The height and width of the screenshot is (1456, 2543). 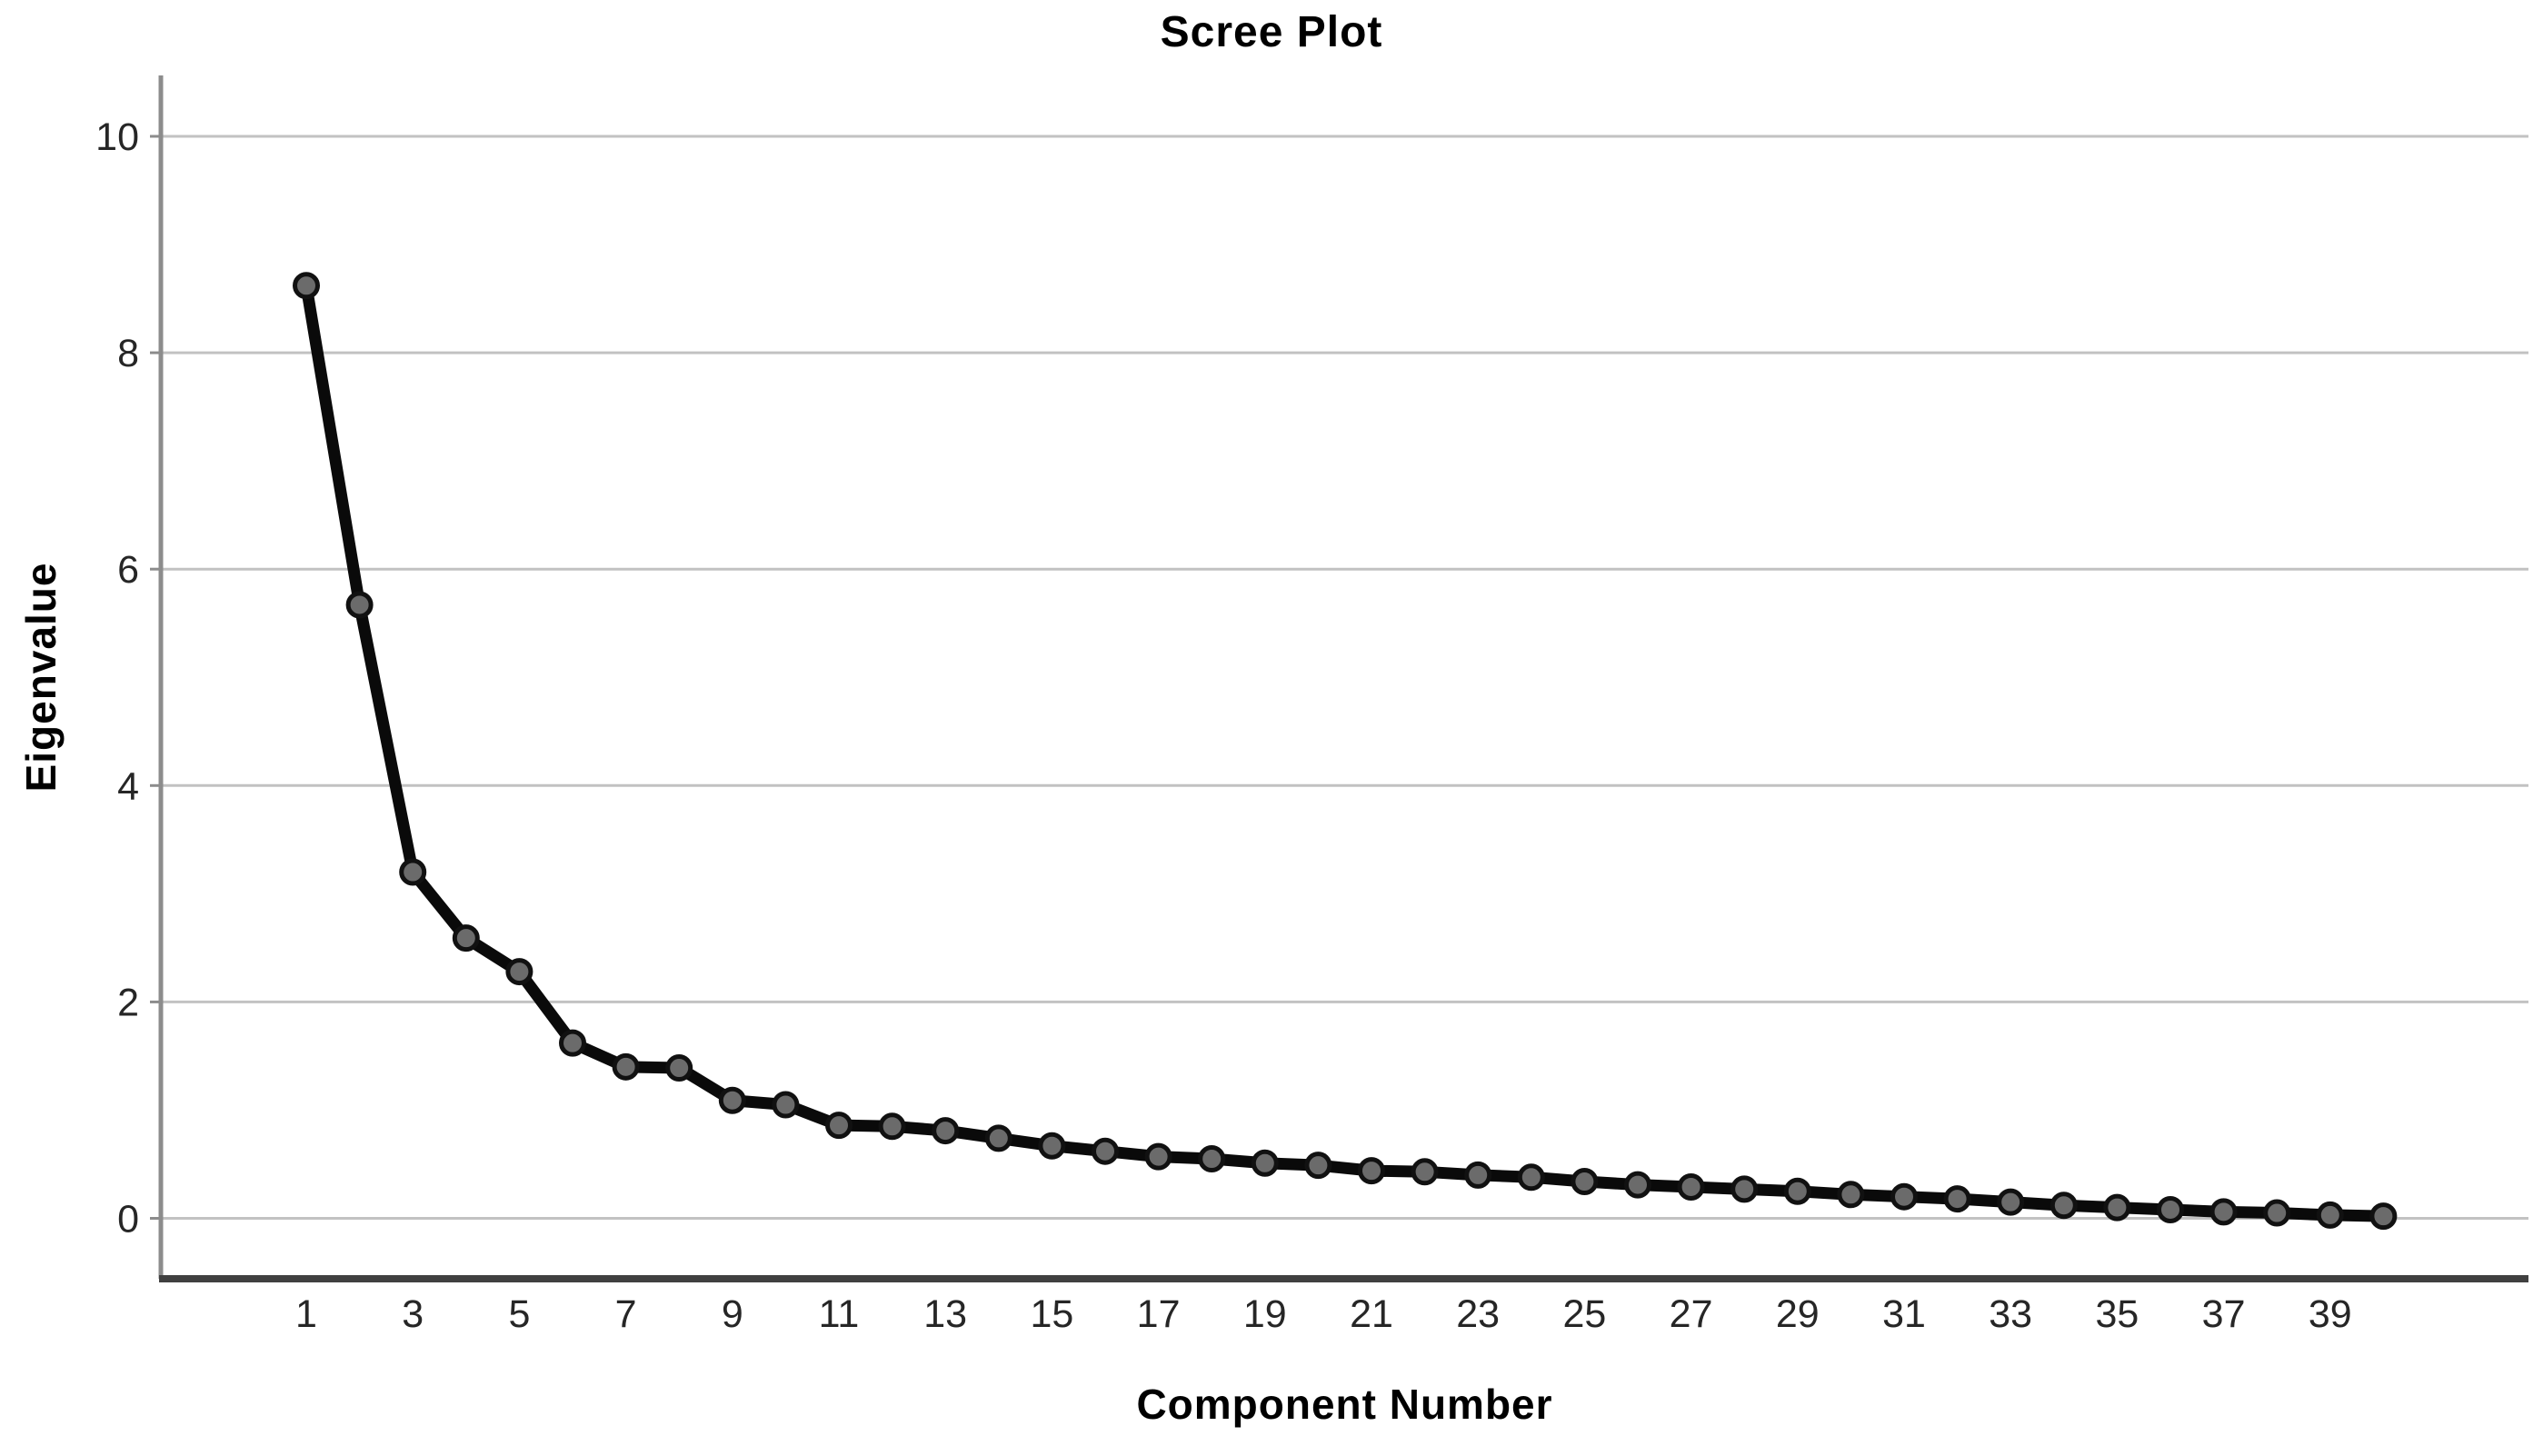 I want to click on x-tick-label: 17, so click(x=1159, y=1314).